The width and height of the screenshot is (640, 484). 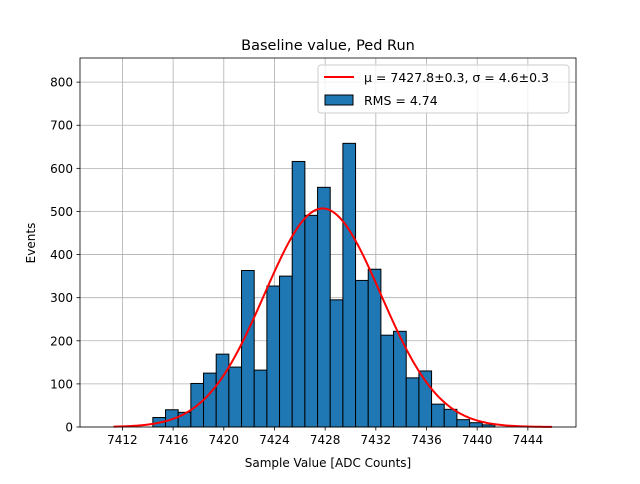 What do you see at coordinates (61, 169) in the screenshot?
I see `y-tick-label: 600` at bounding box center [61, 169].